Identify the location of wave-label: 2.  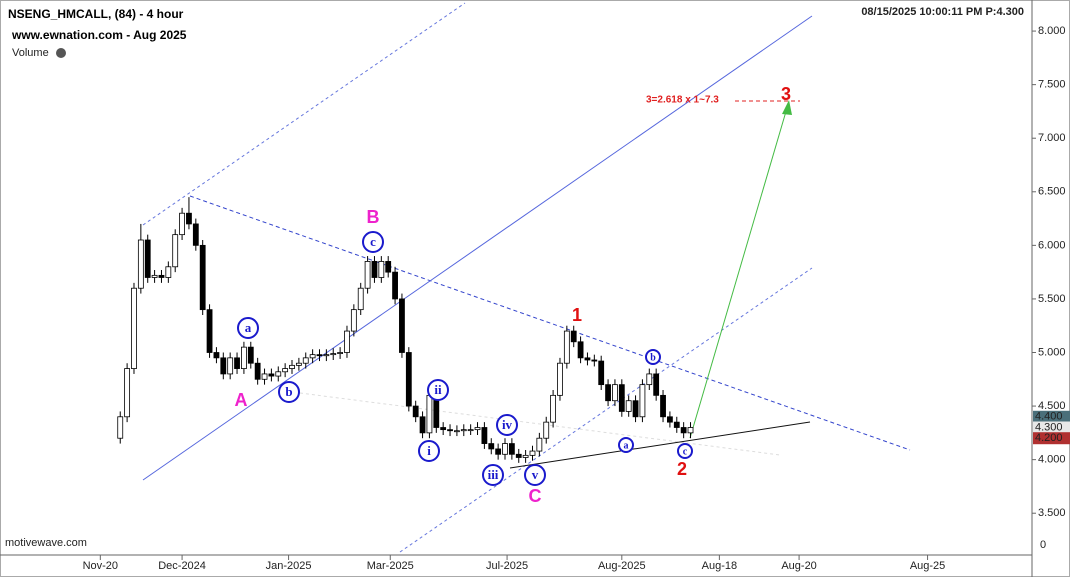
(682, 469).